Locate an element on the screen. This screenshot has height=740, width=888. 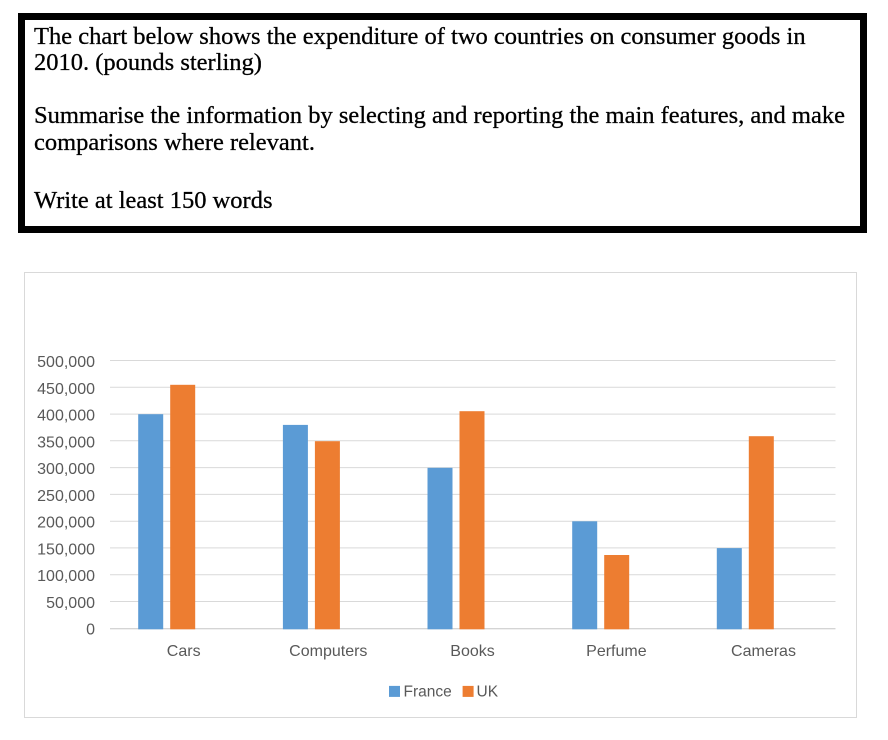
svg-text: 200,000 is located at coordinates (66, 523).